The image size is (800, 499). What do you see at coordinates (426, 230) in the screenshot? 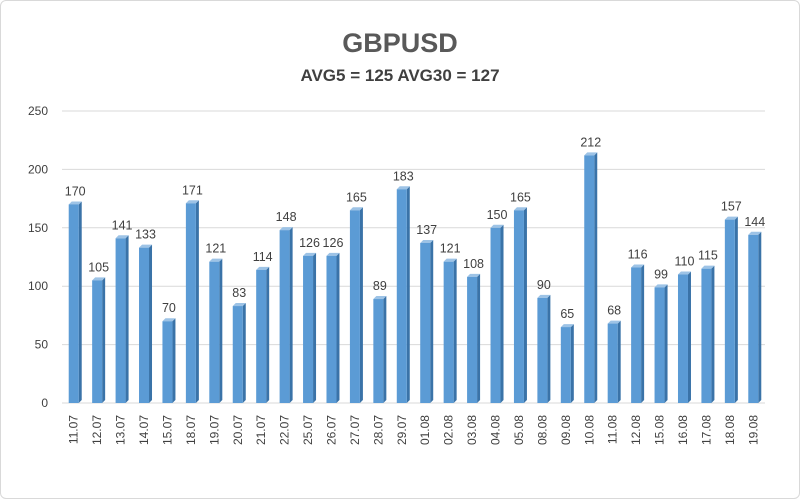
I see `data-label: 137` at bounding box center [426, 230].